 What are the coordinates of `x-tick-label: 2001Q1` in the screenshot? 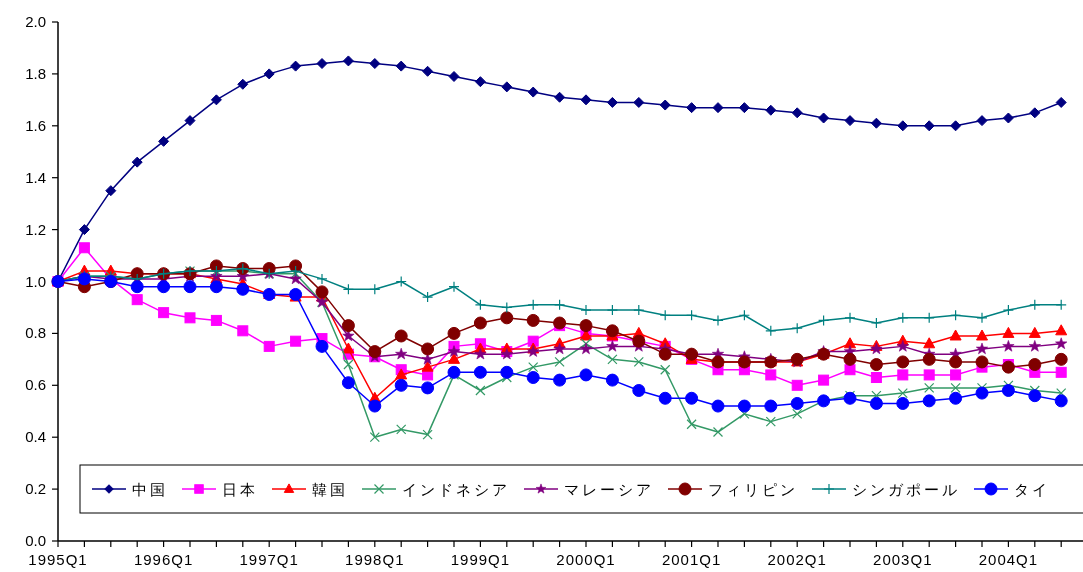 It's located at (691, 559).